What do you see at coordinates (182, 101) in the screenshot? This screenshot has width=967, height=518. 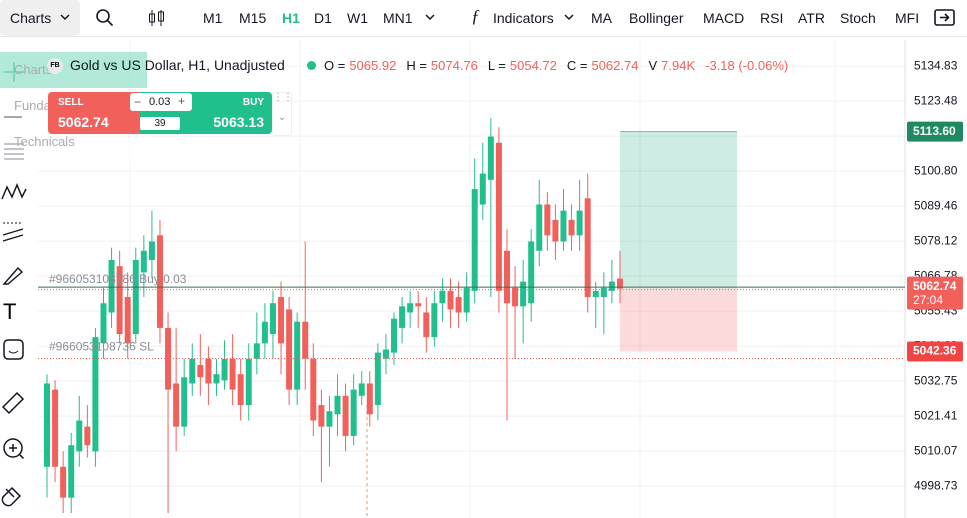 I see `volume-plus: +` at bounding box center [182, 101].